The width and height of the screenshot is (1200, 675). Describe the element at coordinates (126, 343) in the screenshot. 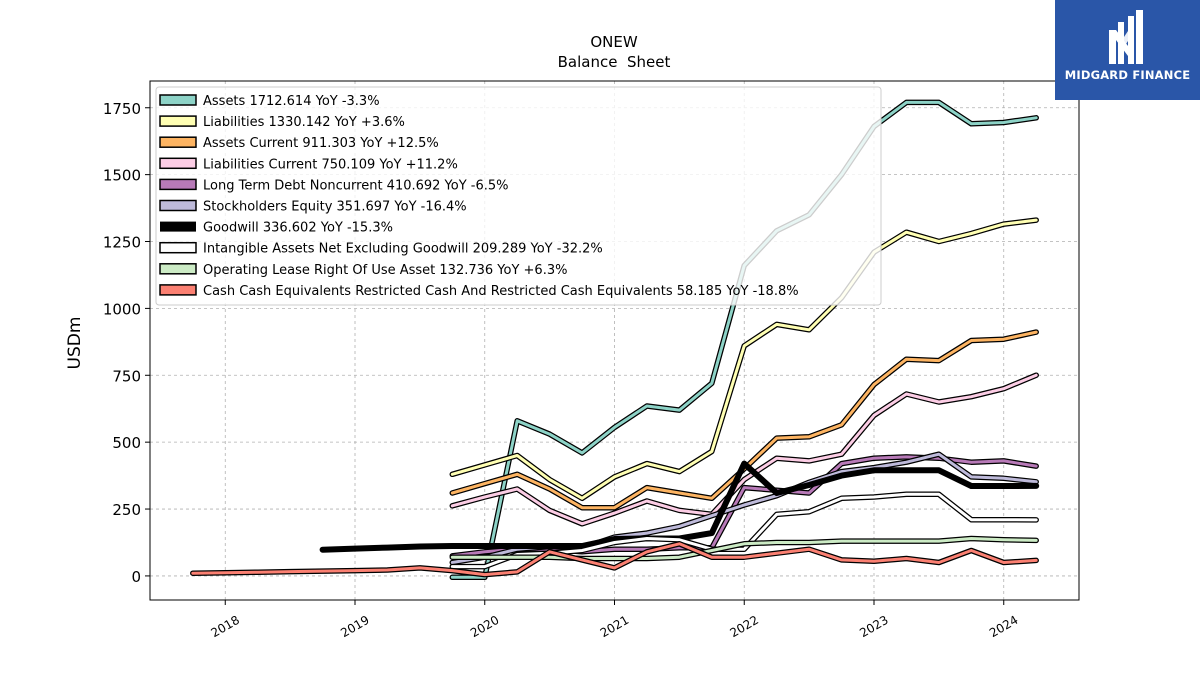

I see `y-axis-ticks: 0 250 500 750 1000 1250 1500 1750` at that location.